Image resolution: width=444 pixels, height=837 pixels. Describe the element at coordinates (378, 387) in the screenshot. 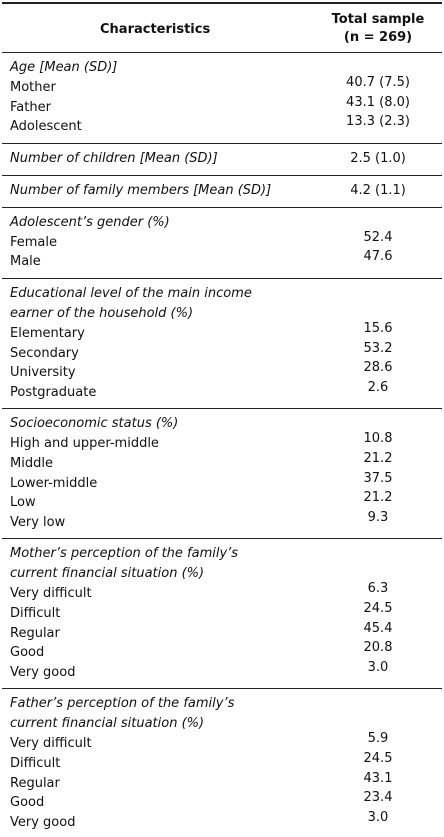

I see `row-value: 2.6` at that location.